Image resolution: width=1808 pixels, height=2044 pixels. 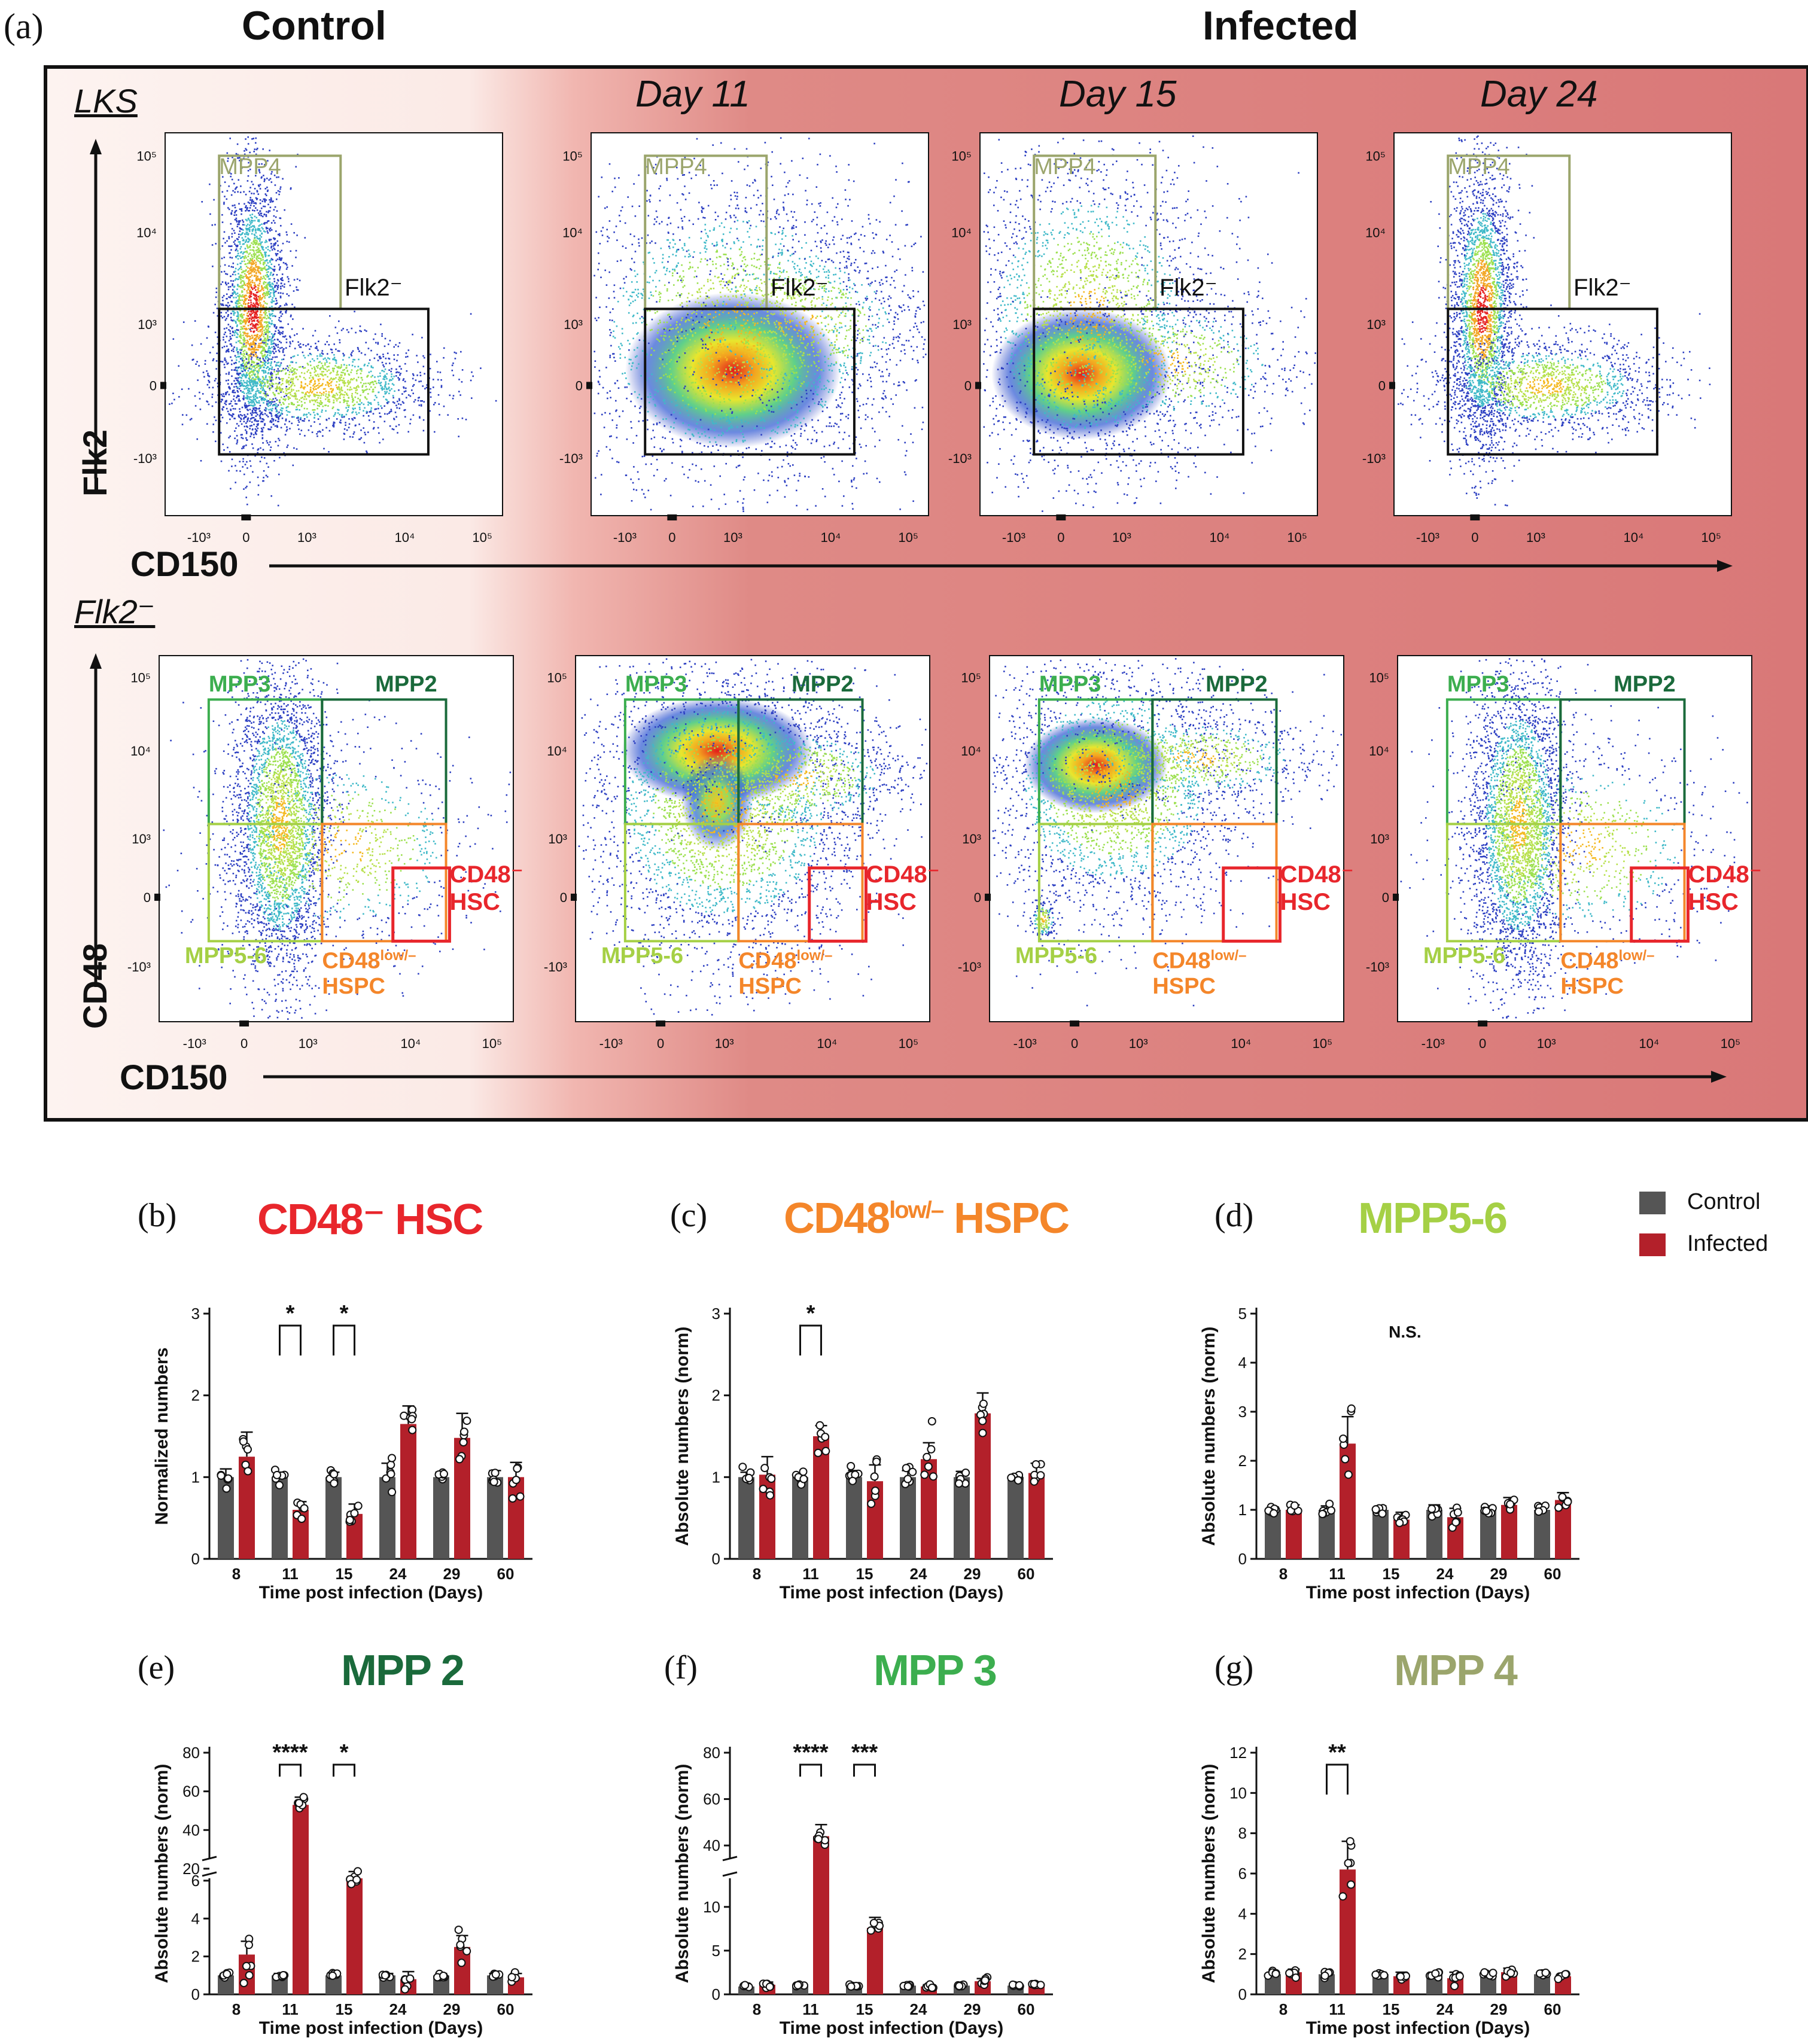 What do you see at coordinates (1385, 897) in the screenshot?
I see `cd48-plot-3-ytick: 0` at bounding box center [1385, 897].